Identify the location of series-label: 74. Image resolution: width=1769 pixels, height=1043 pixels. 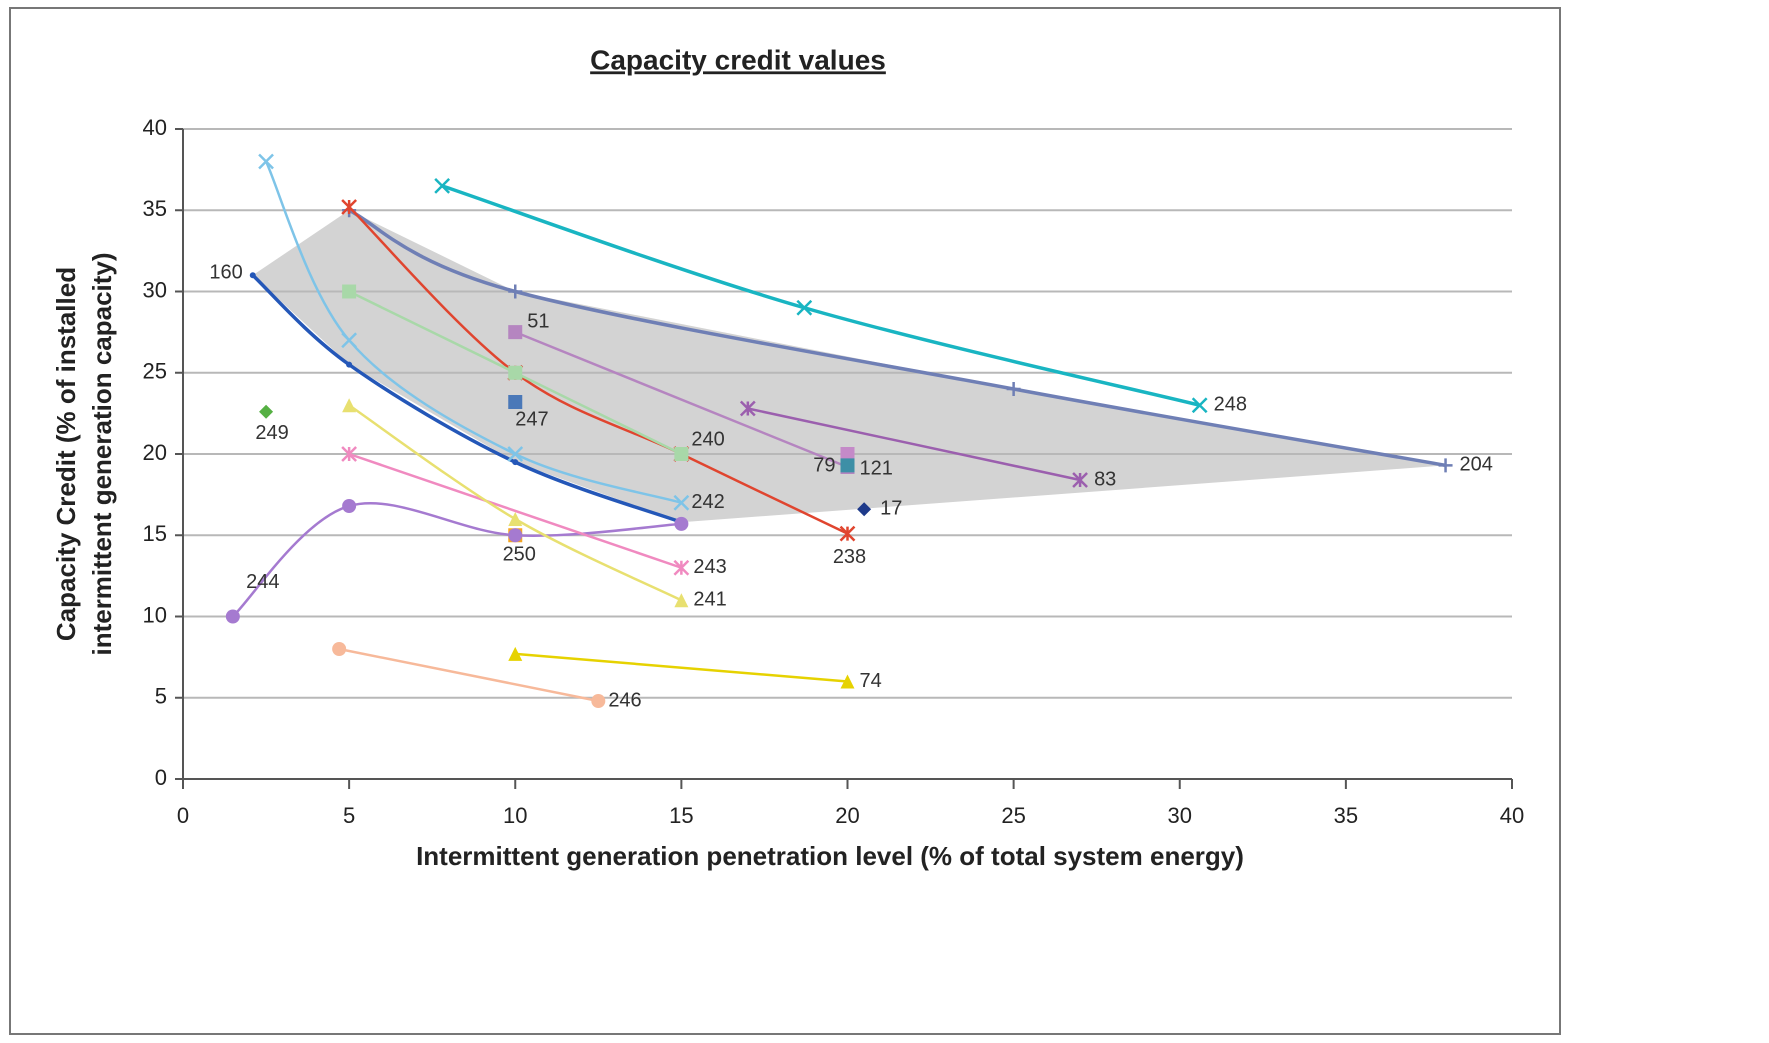
(871, 681).